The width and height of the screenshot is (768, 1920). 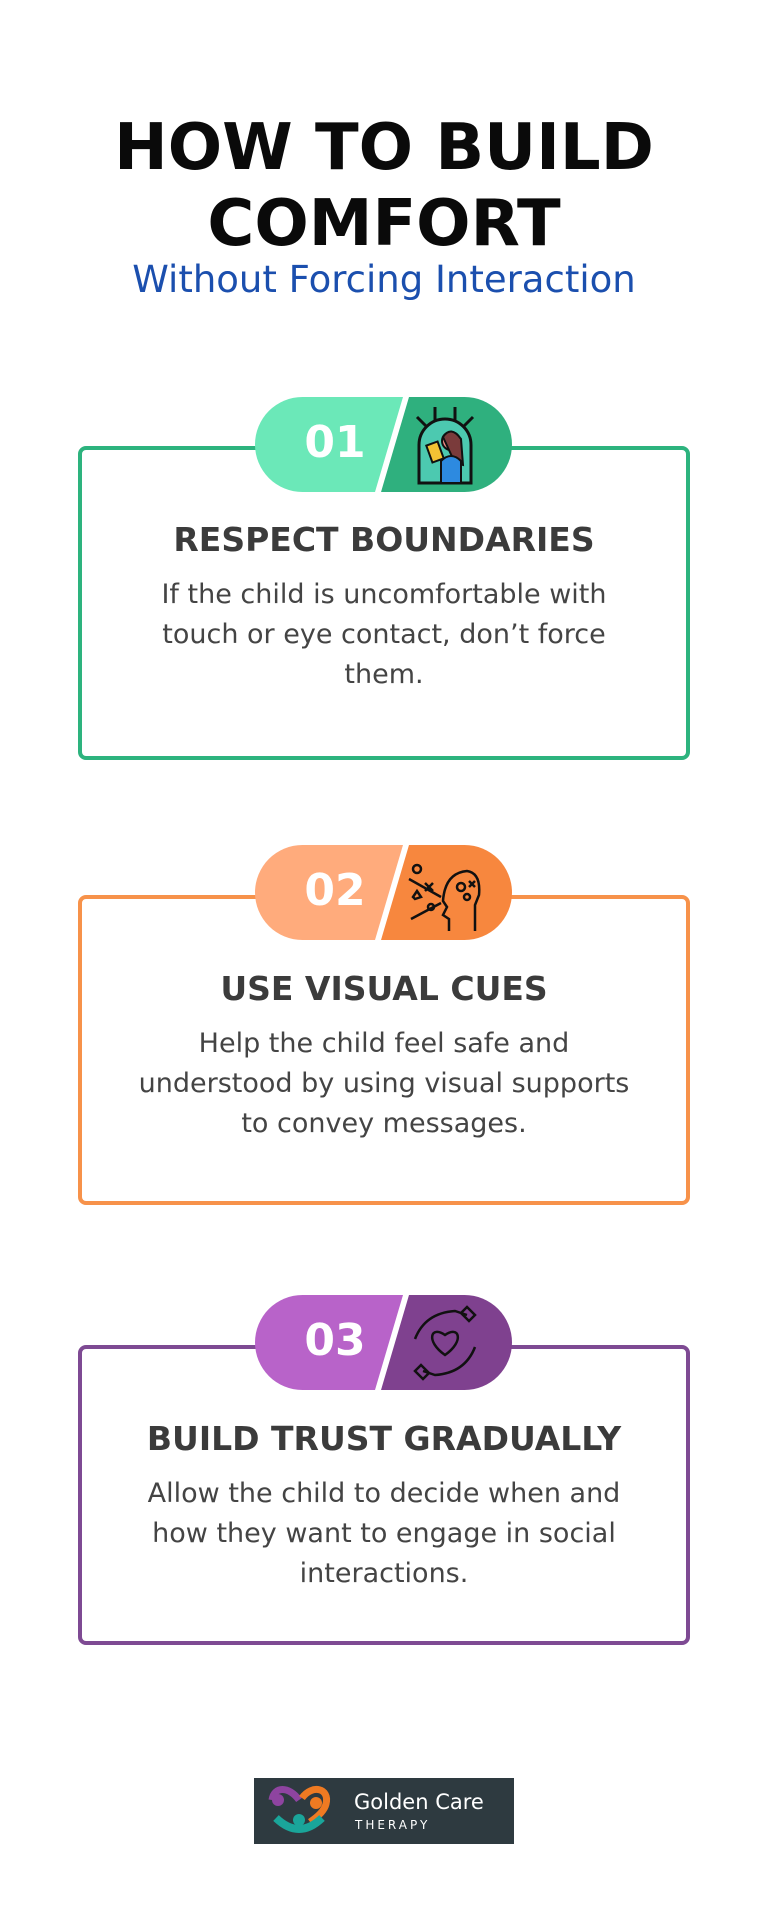 What do you see at coordinates (383, 1342) in the screenshot?
I see `step-badge: 03` at bounding box center [383, 1342].